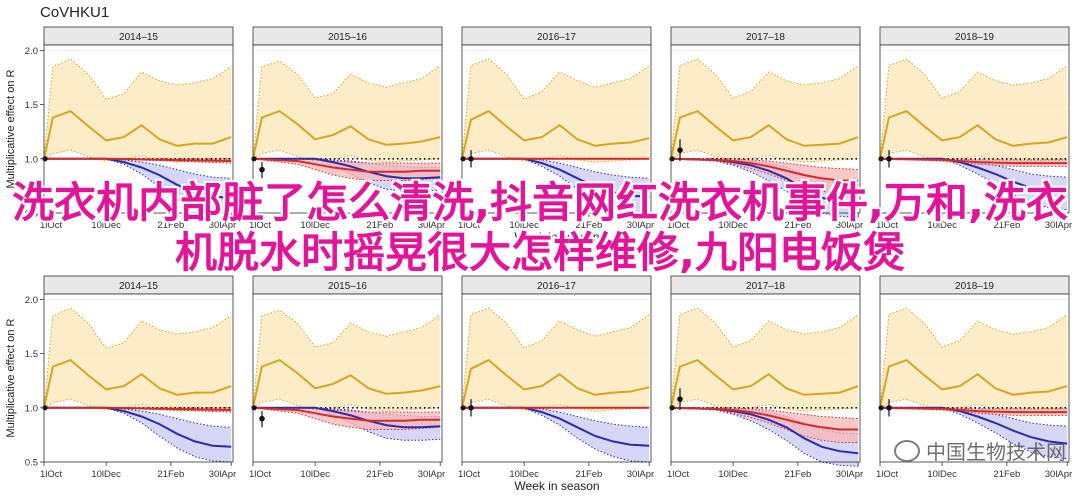 The image size is (1080, 504). I want to click on x-axis-label: Week in season, so click(556, 237).